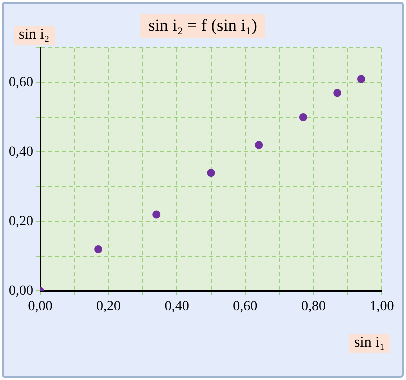 This screenshot has height=380, width=406. I want to click on x-tick-label: 0,00, so click(40, 306).